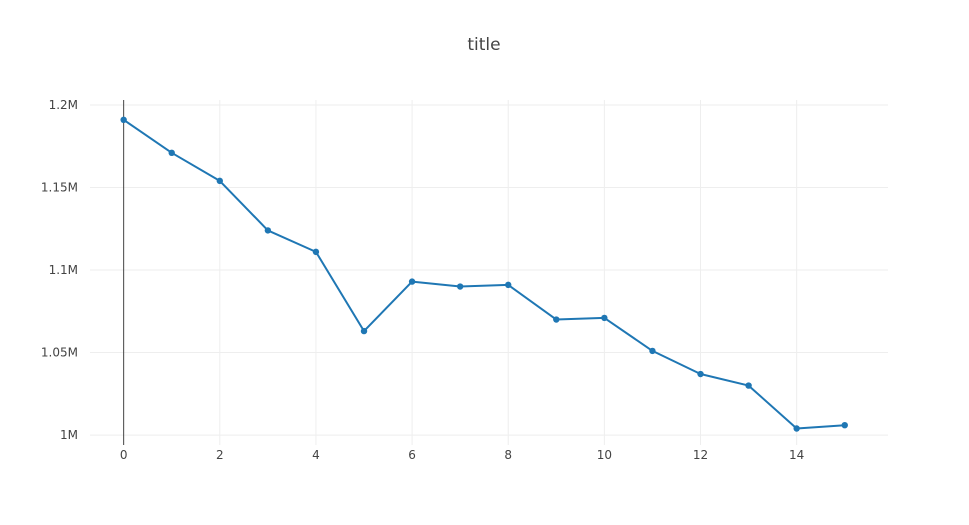 This screenshot has height=525, width=969. What do you see at coordinates (63, 270) in the screenshot?
I see `y-tick-label-2: 1.1M` at bounding box center [63, 270].